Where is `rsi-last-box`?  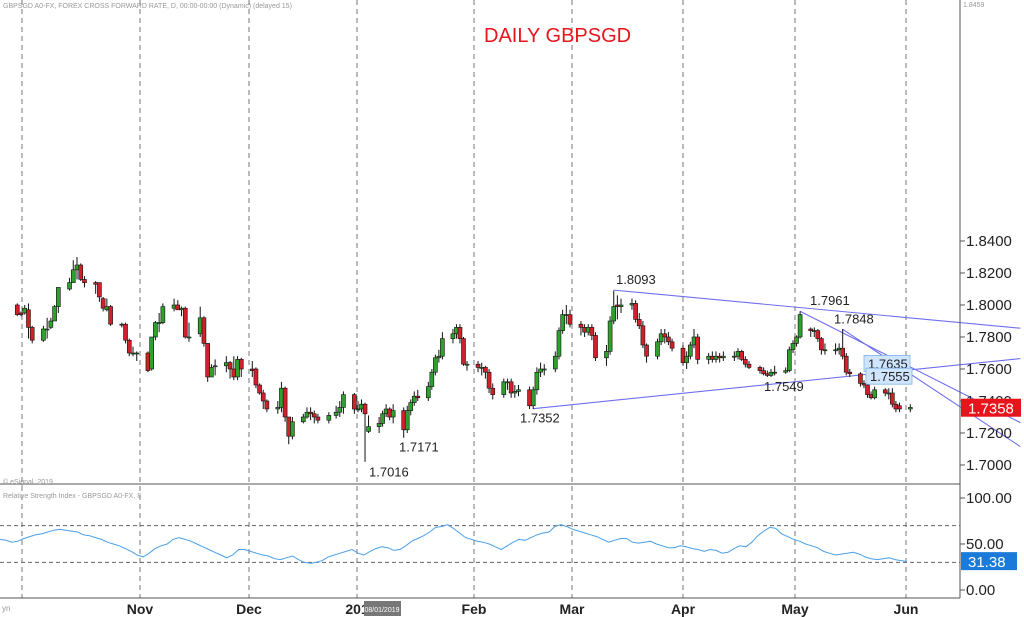 rsi-last-box is located at coordinates (989, 561).